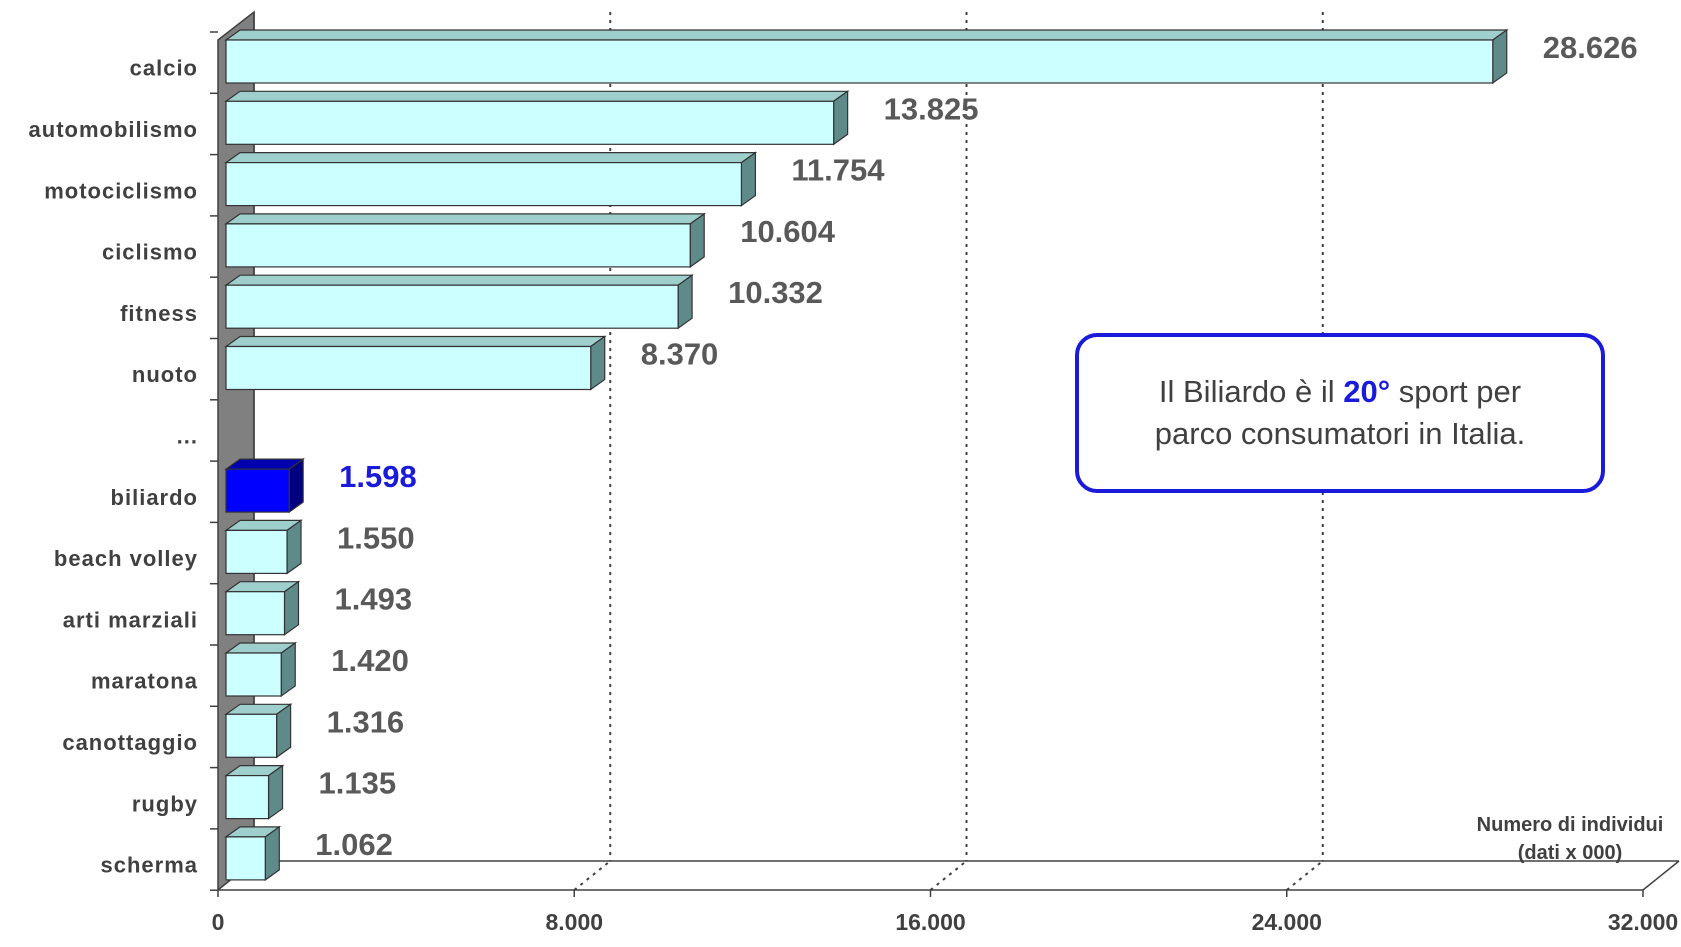 This screenshot has width=1681, height=947. What do you see at coordinates (1570, 853) in the screenshot?
I see `axis-title-line2: (dati x 000)` at bounding box center [1570, 853].